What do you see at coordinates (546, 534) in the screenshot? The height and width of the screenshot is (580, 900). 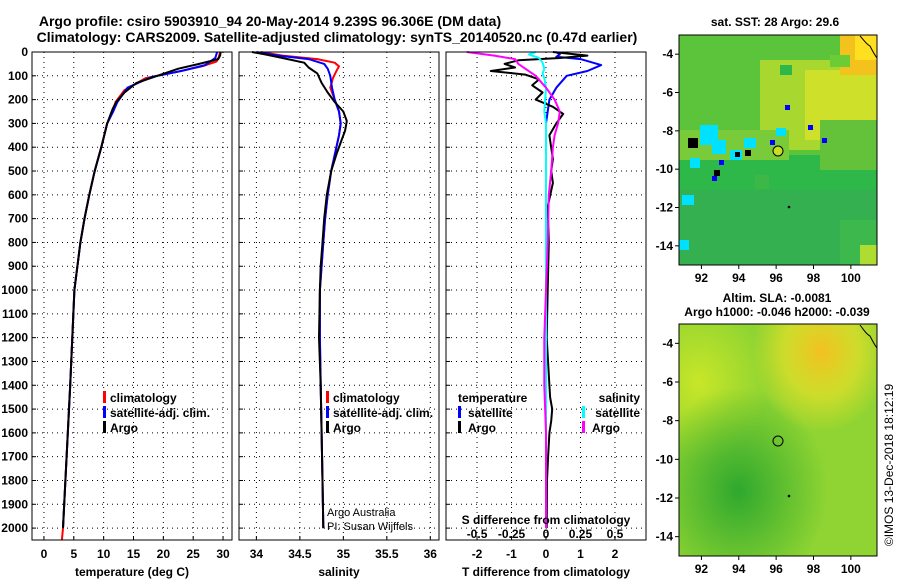 I see `salinity-difference-tick-label: 0` at bounding box center [546, 534].